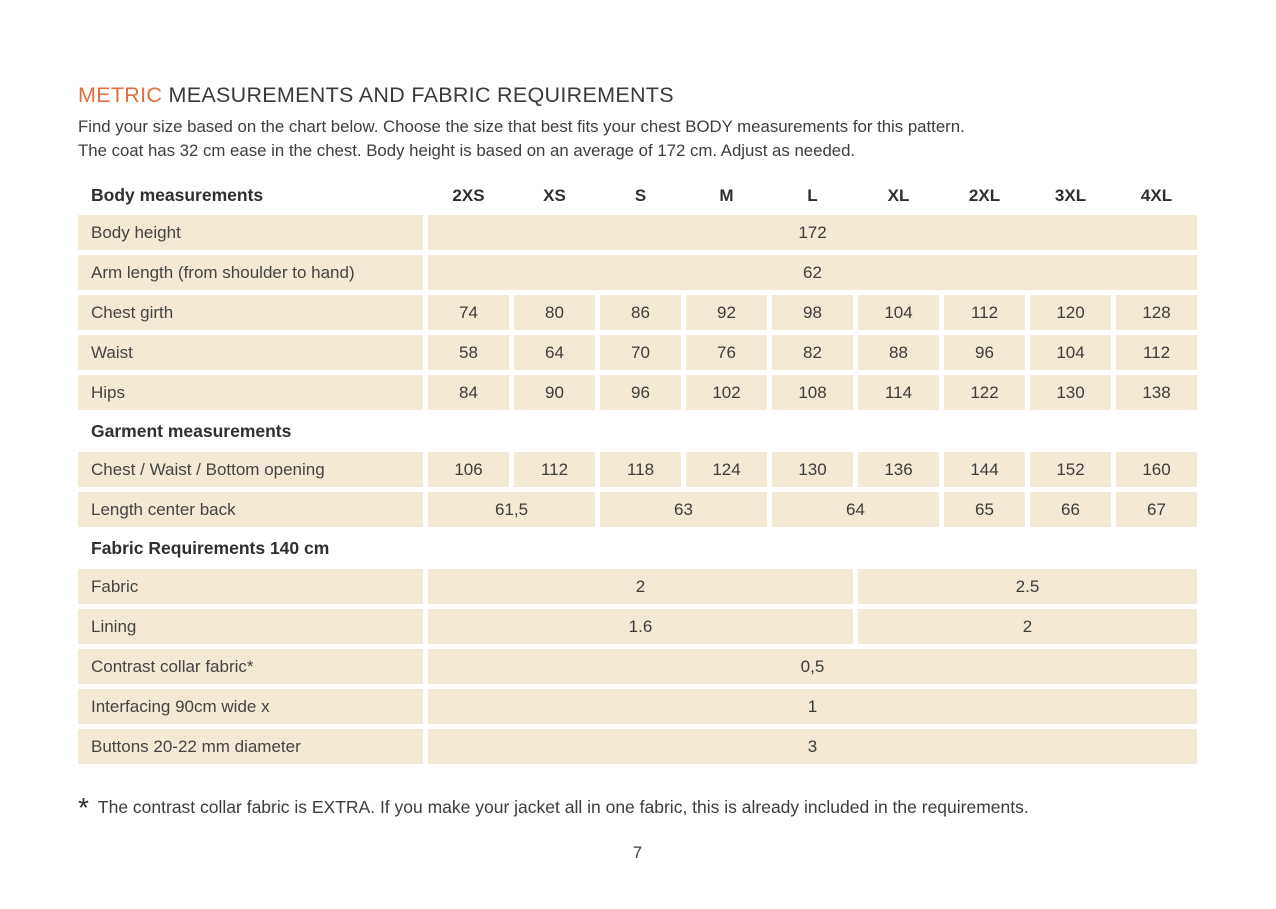 The height and width of the screenshot is (909, 1276). I want to click on row-label: Waist, so click(250, 352).